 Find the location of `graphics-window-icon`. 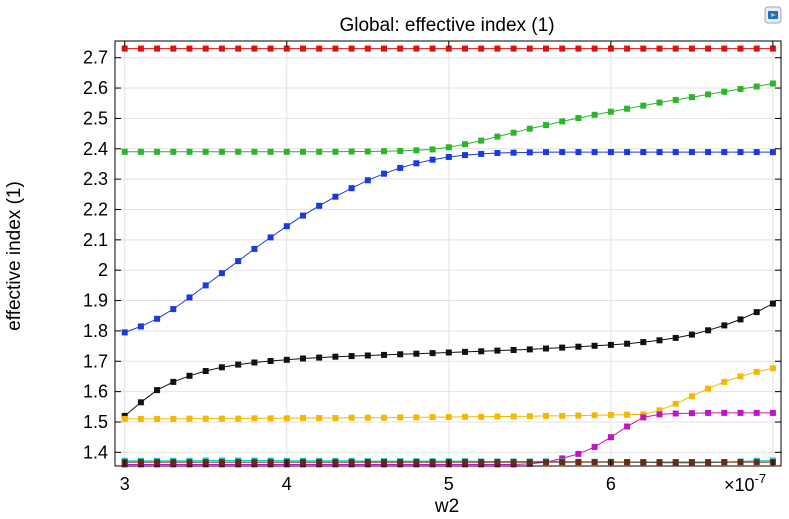

graphics-window-icon is located at coordinates (773, 15).